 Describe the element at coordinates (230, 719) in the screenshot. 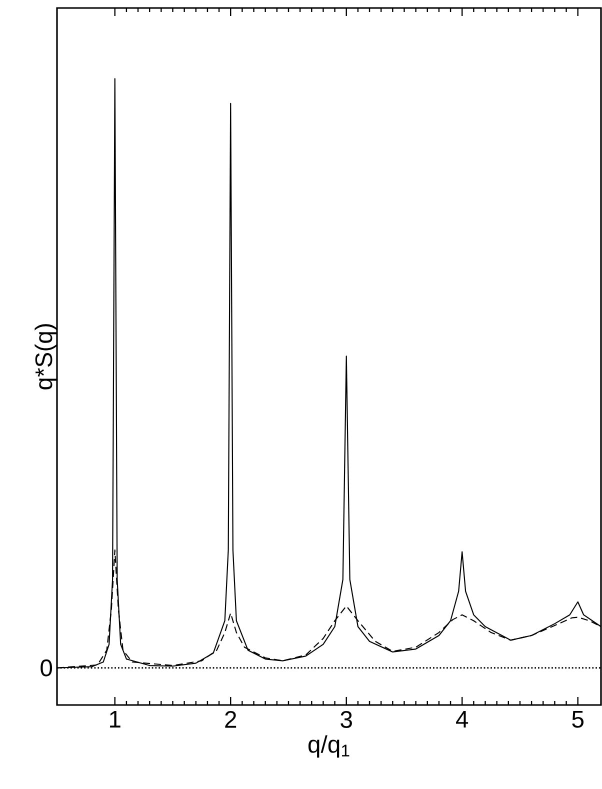

I see `x-tick-label: 2` at that location.